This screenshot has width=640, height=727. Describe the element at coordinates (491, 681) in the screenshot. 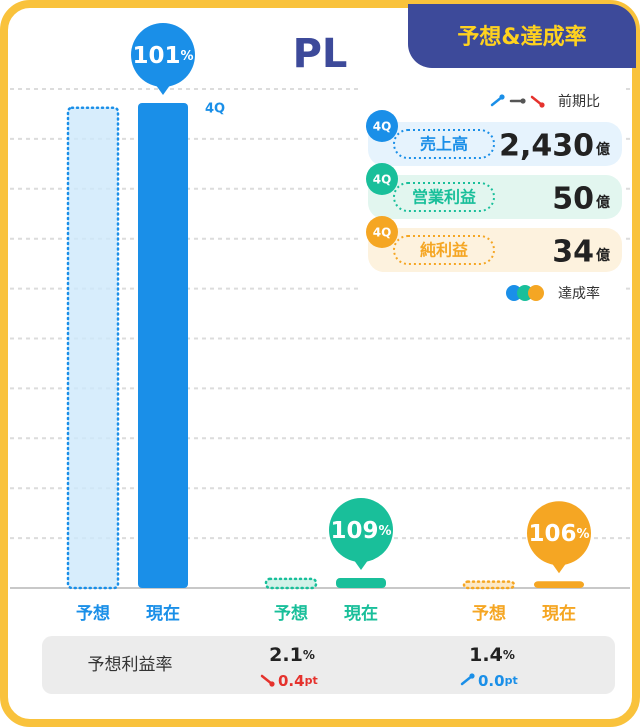

I see `change-value: 0.0` at that location.